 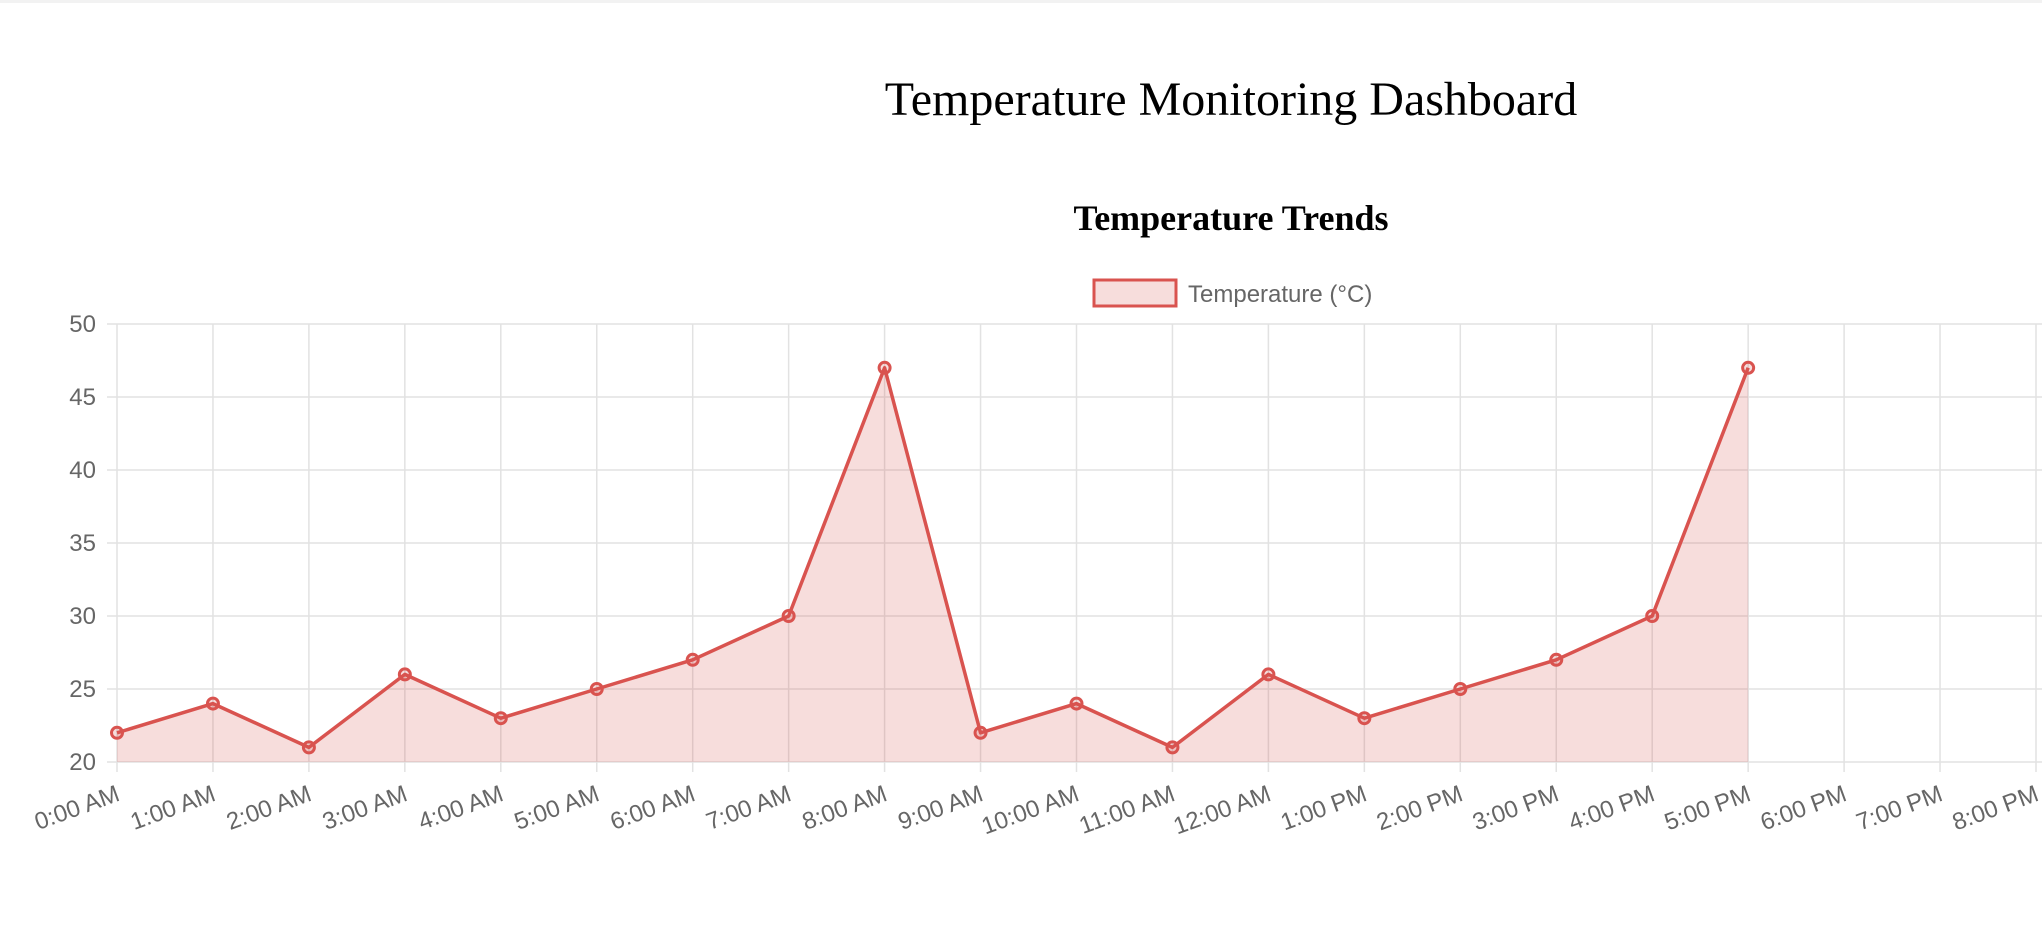 I want to click on y-tick-label-5: 45, so click(x=82, y=397).